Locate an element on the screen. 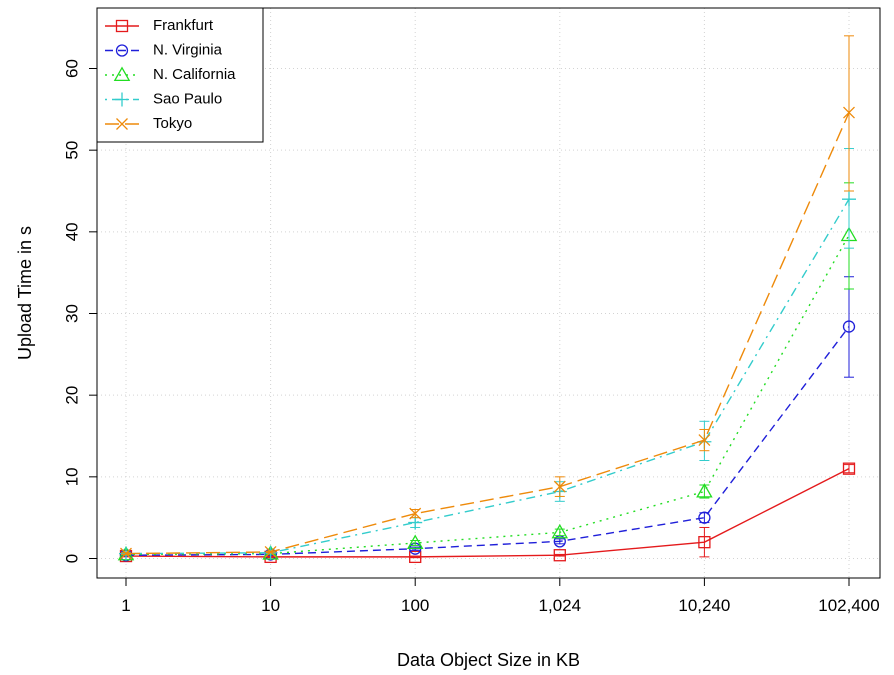 The image size is (894, 675). legend-item: N. California is located at coordinates (170, 74).